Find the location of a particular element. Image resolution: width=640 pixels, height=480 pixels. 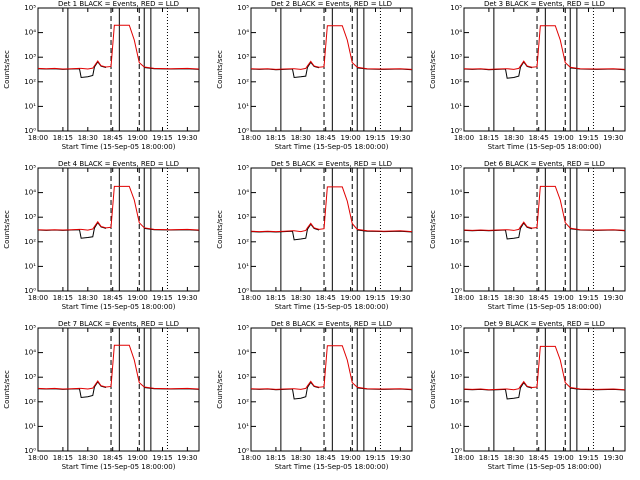

chart-title: Det 2 BLACK = Events, RED = LLD is located at coordinates (331, 4).